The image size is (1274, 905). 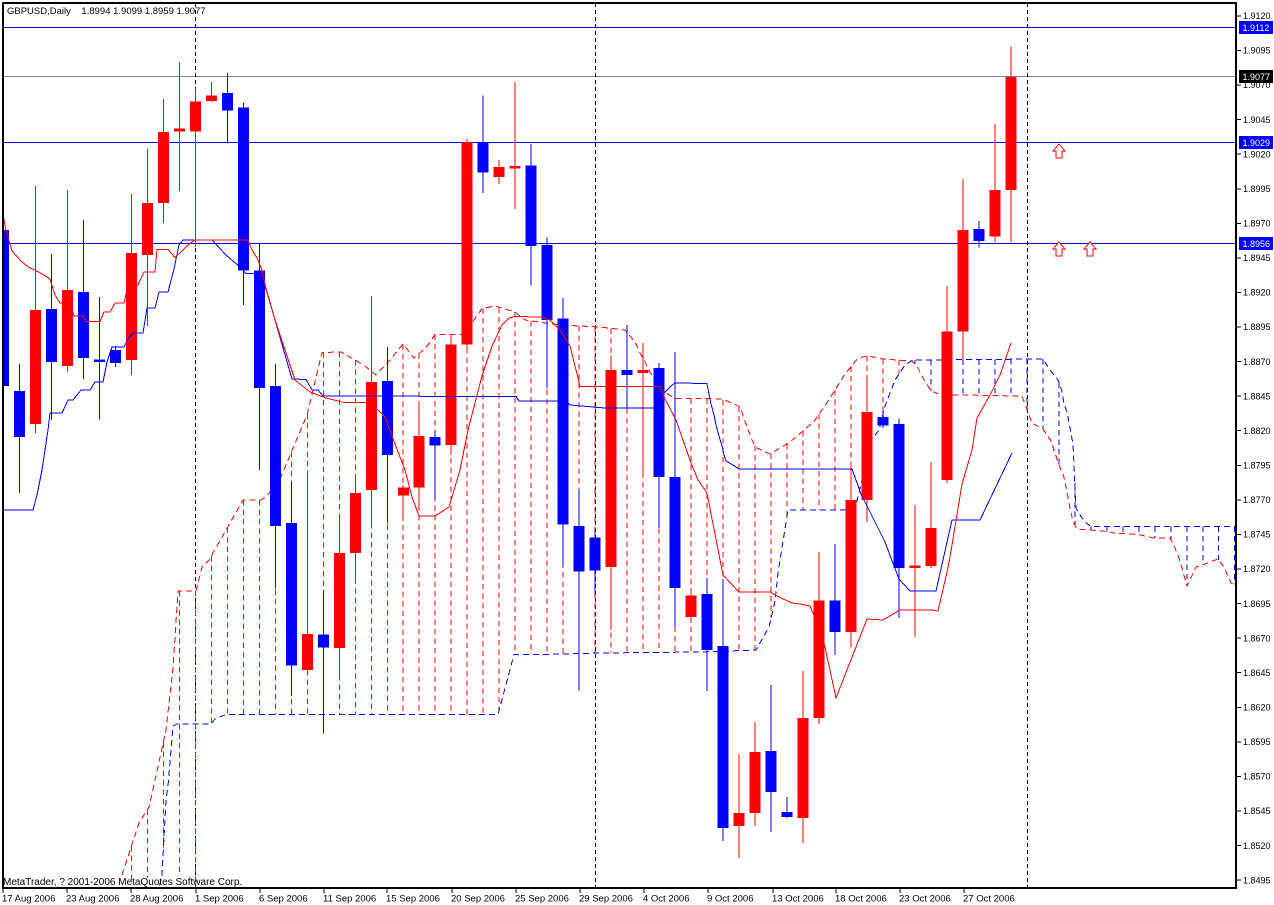 I want to click on svg-text: 1.8570, so click(x=1257, y=777).